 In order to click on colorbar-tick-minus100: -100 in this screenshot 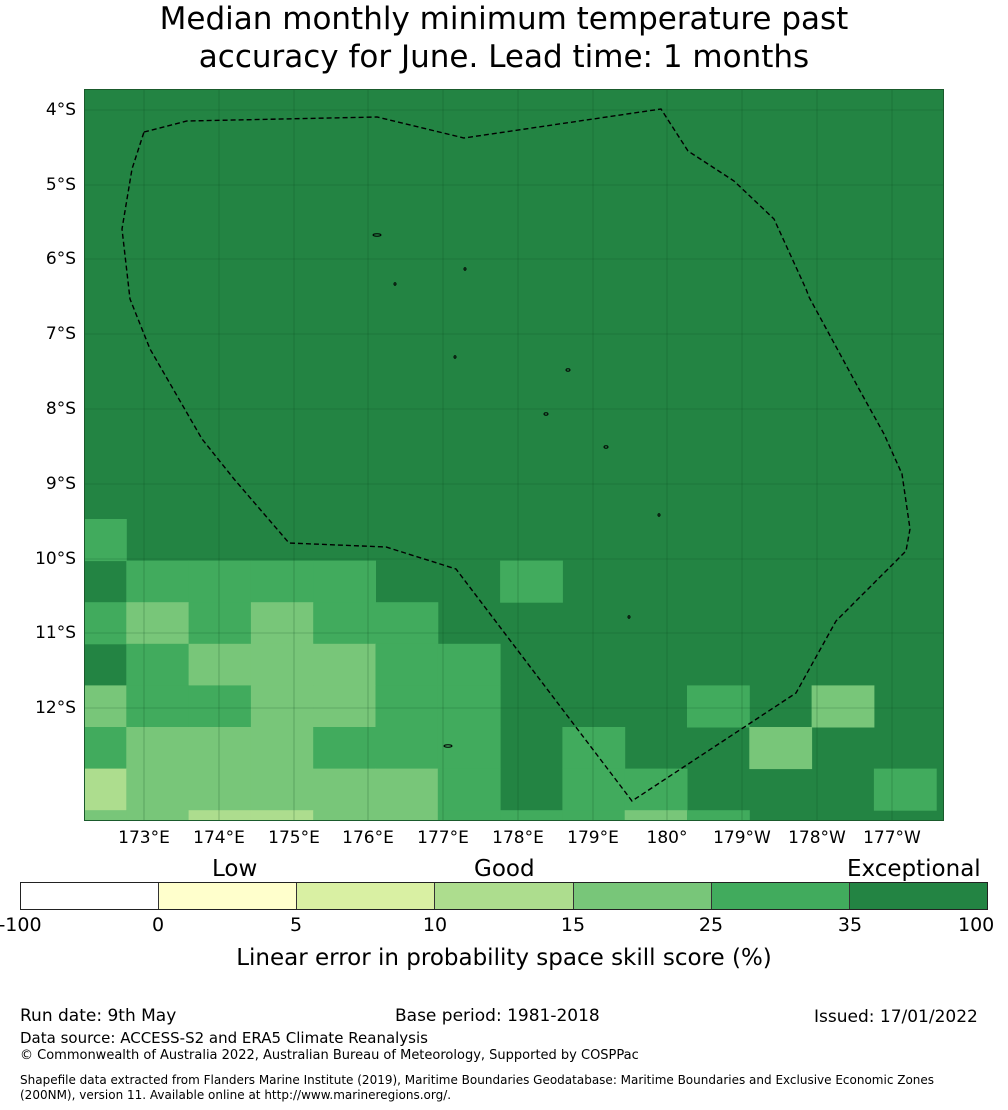, I will do `click(21, 925)`.